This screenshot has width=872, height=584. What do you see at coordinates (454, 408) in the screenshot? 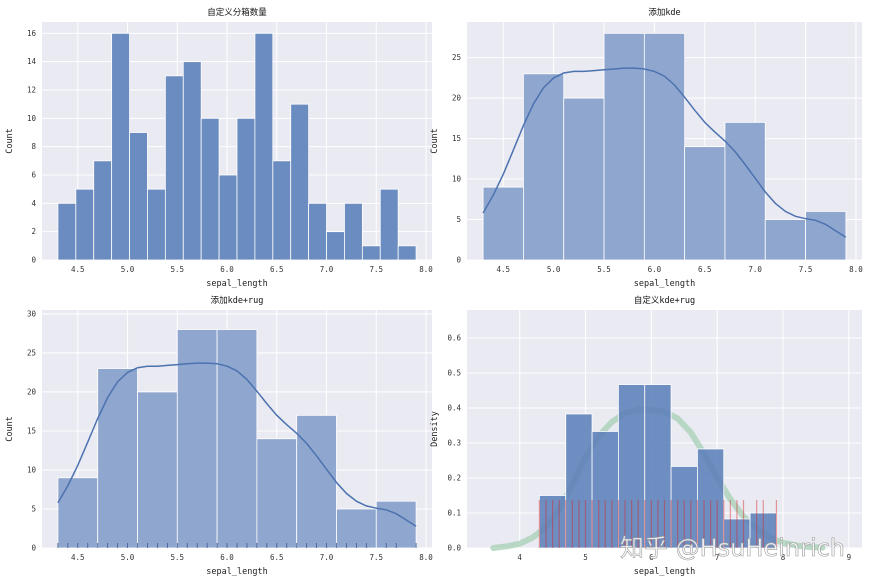
I see `y-tick-label: 0.4` at bounding box center [454, 408].